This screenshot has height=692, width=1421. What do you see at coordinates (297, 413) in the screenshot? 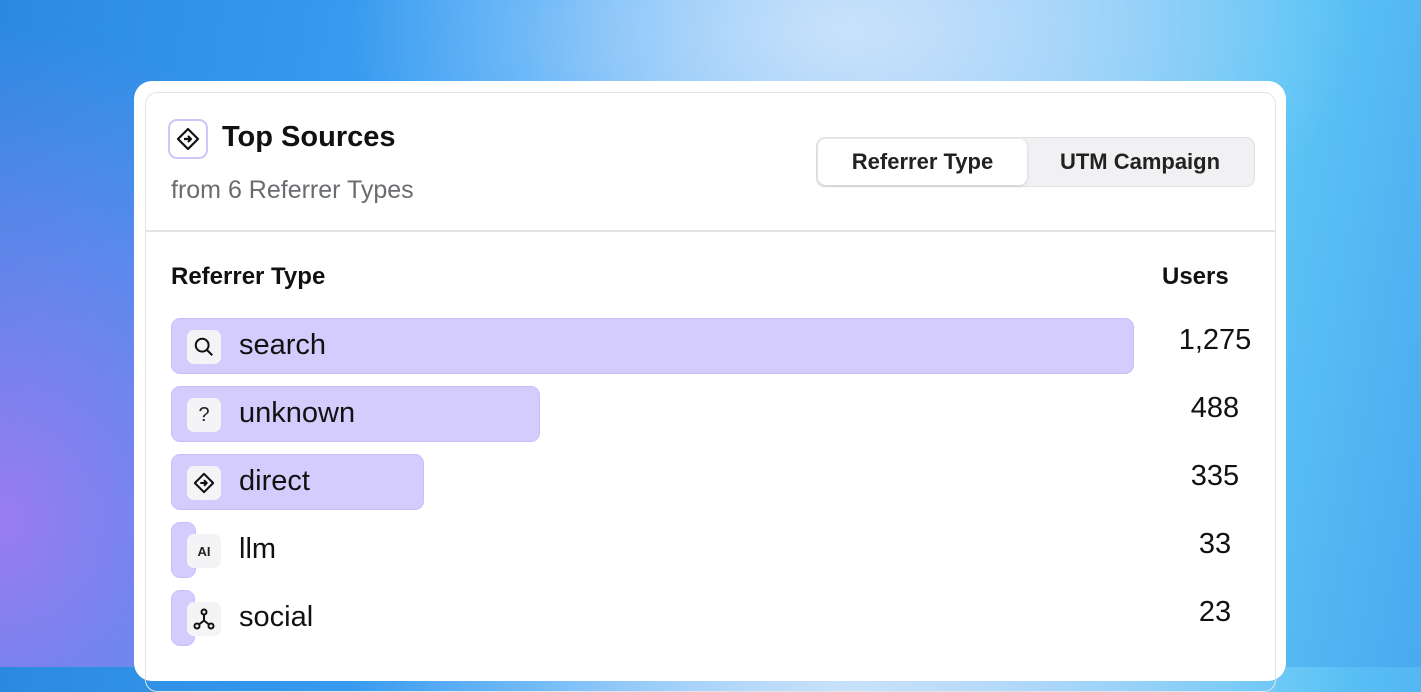
I see `row-label: unknown` at bounding box center [297, 413].